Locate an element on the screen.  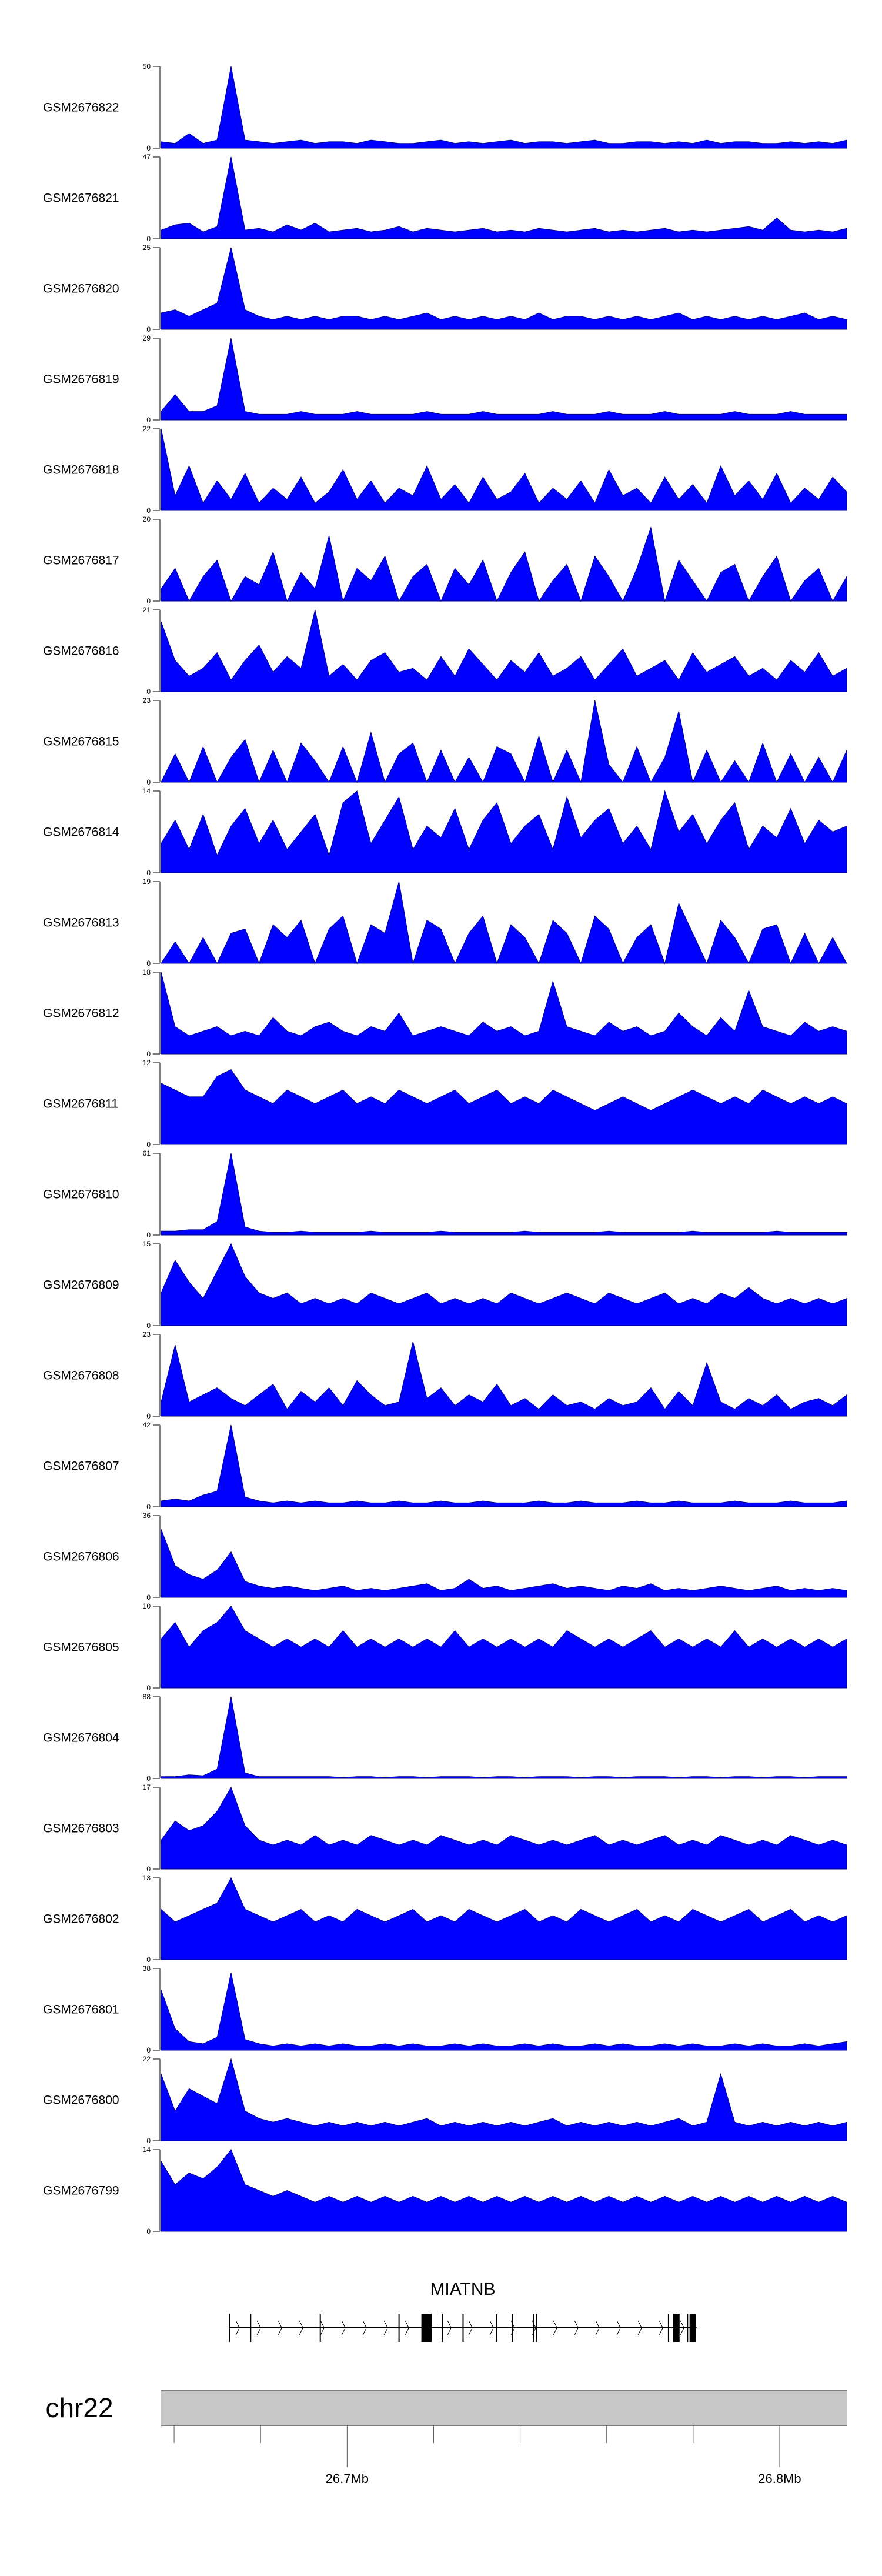
track-label: GSM2676816 is located at coordinates (81, 651).